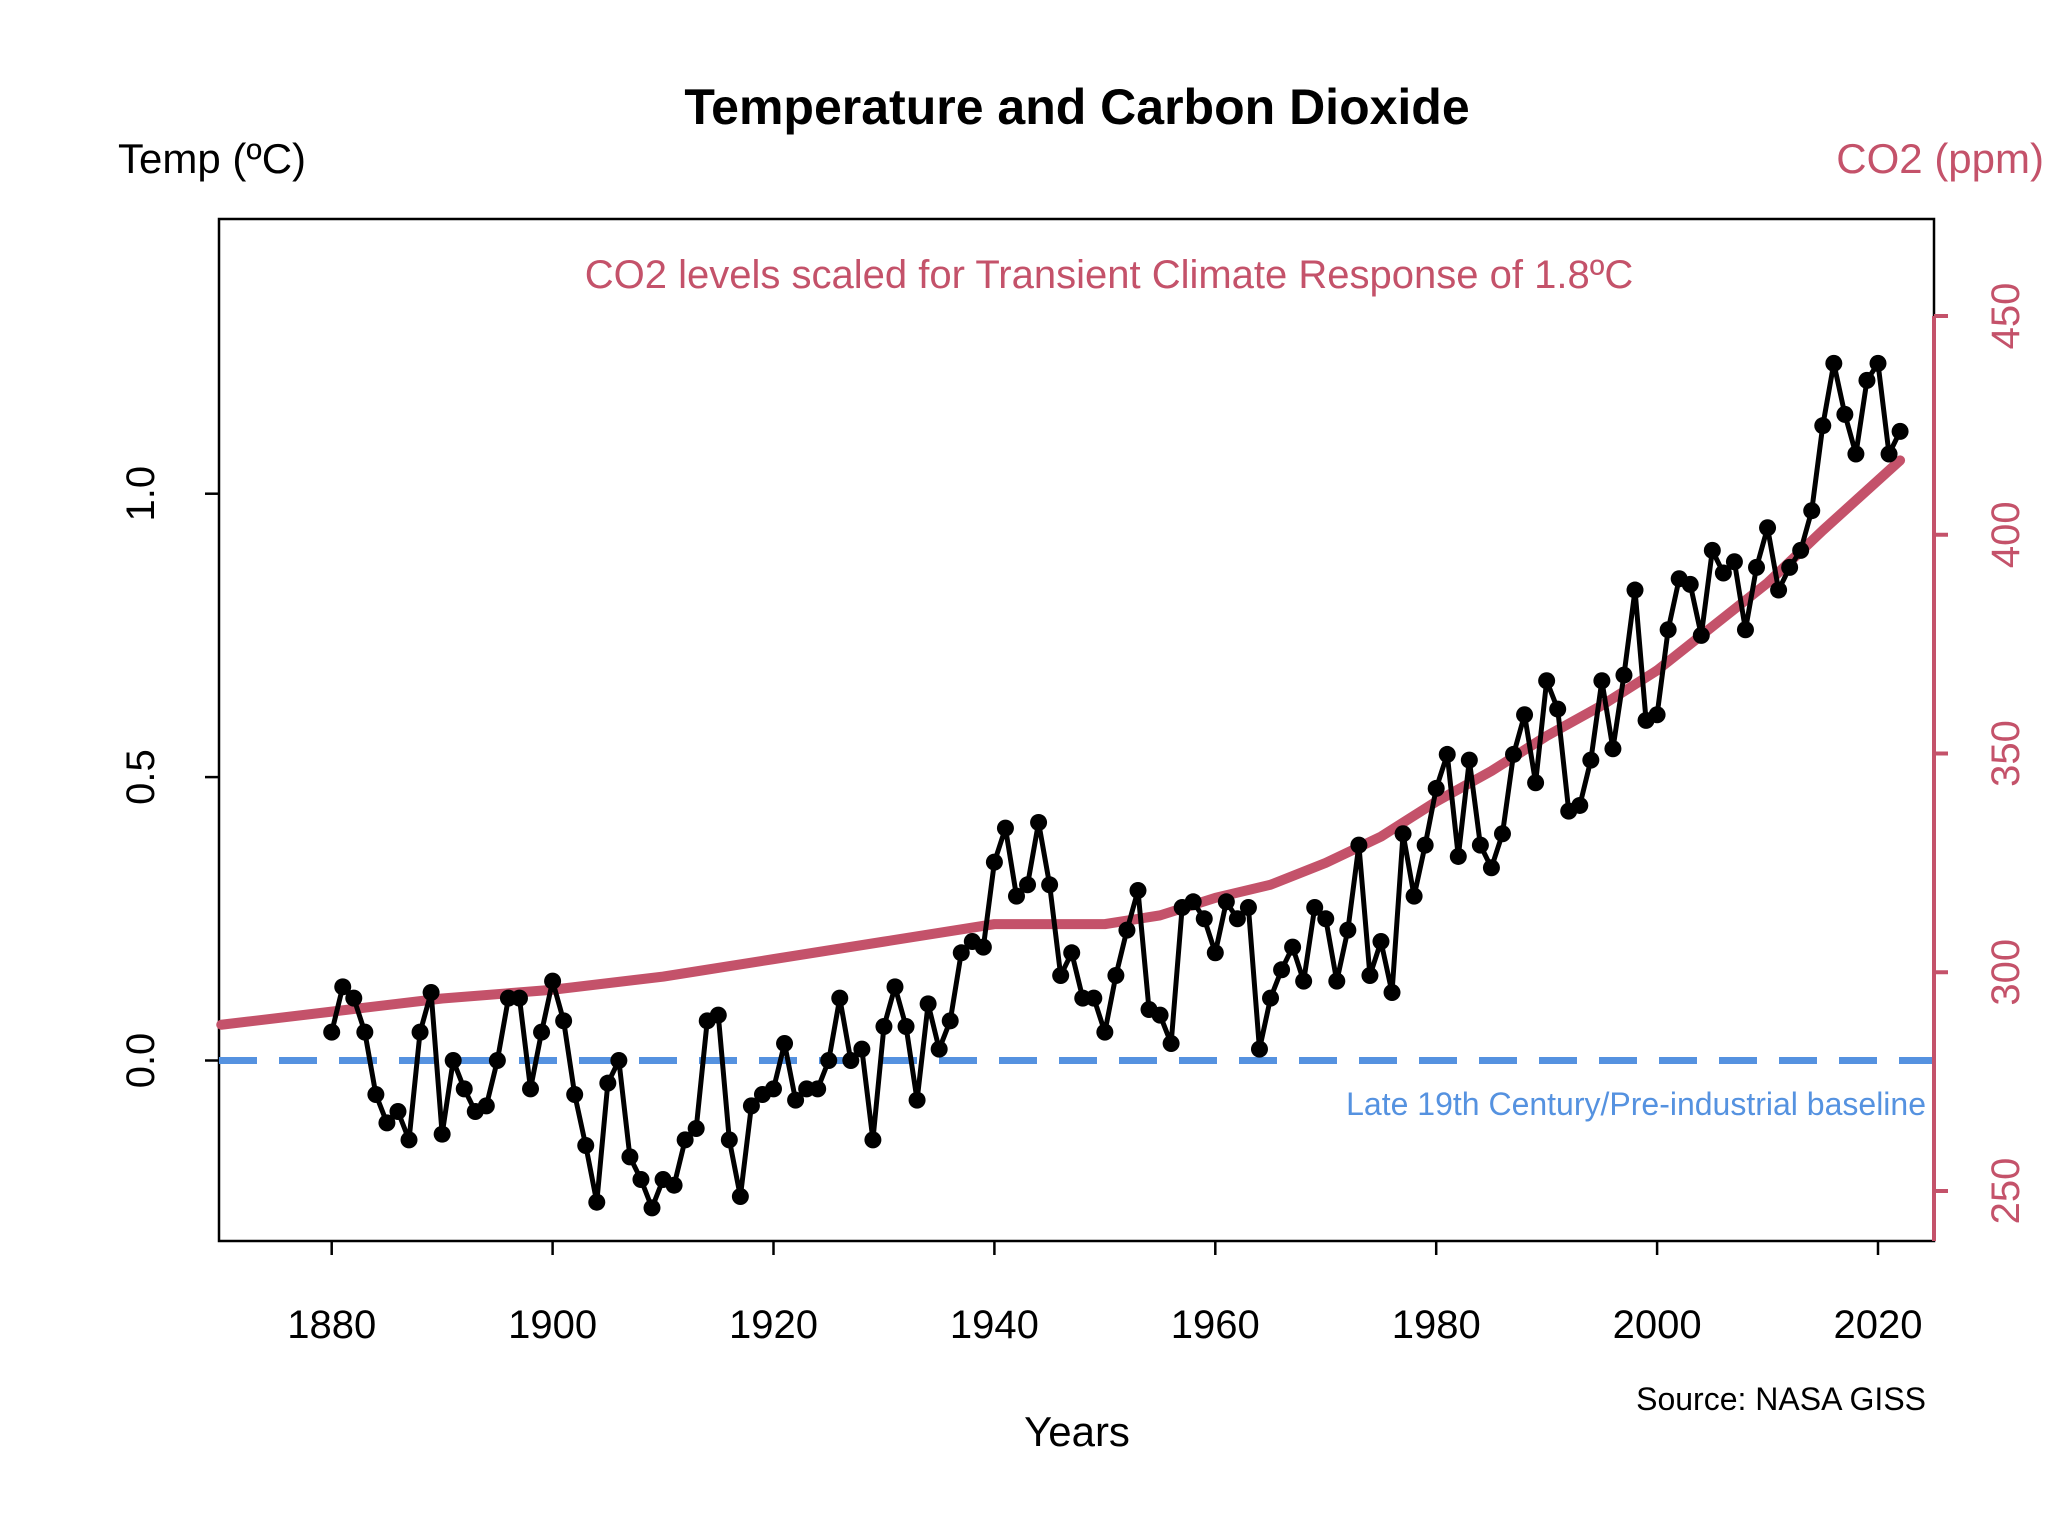  What do you see at coordinates (141, 1061) in the screenshot?
I see `y-left-tick-label: 0.0` at bounding box center [141, 1061].